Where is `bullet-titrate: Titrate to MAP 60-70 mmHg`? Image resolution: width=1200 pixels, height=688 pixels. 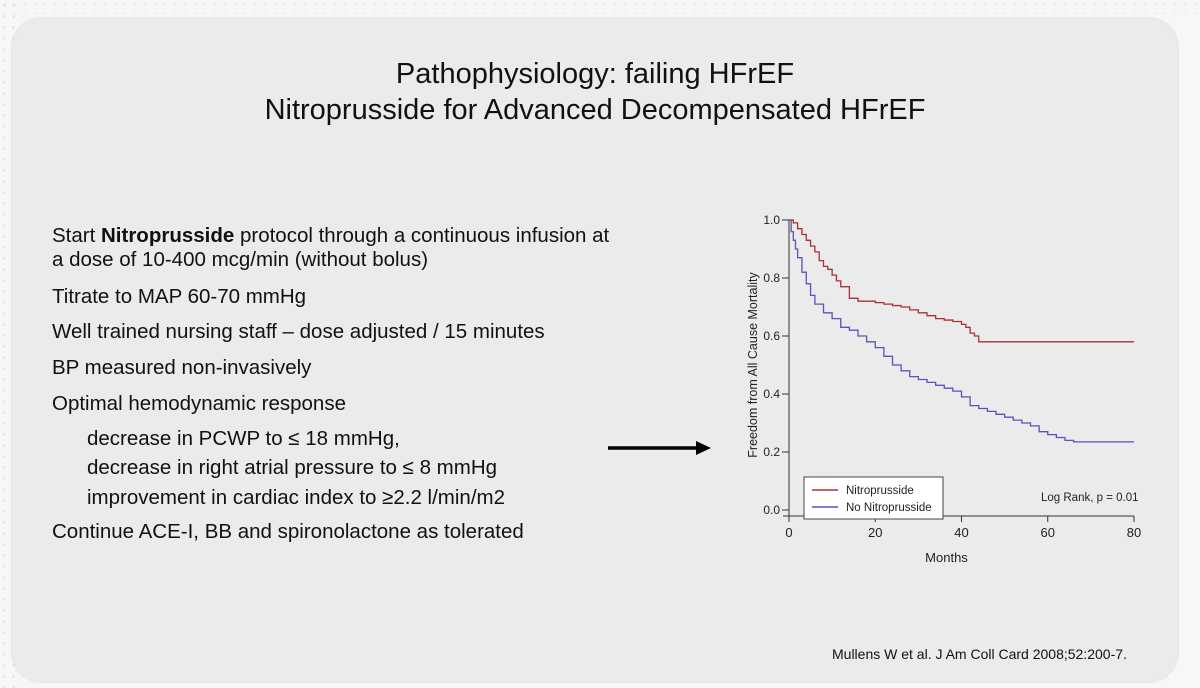
bullet-titrate: Titrate to MAP 60-70 mmHg is located at coordinates (179, 296).